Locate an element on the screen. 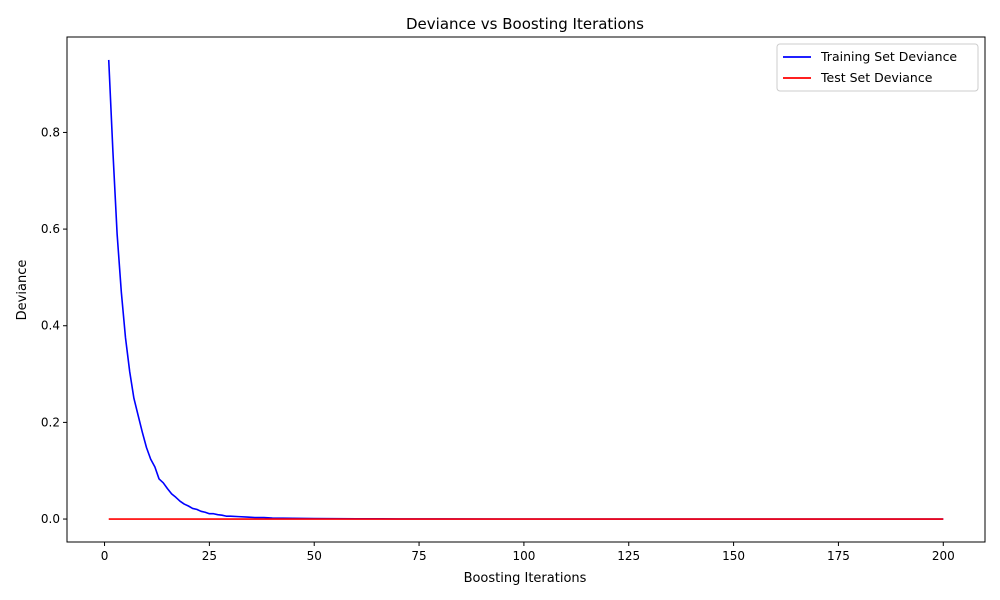  y-tick-label: 0.8 is located at coordinates (50, 132).